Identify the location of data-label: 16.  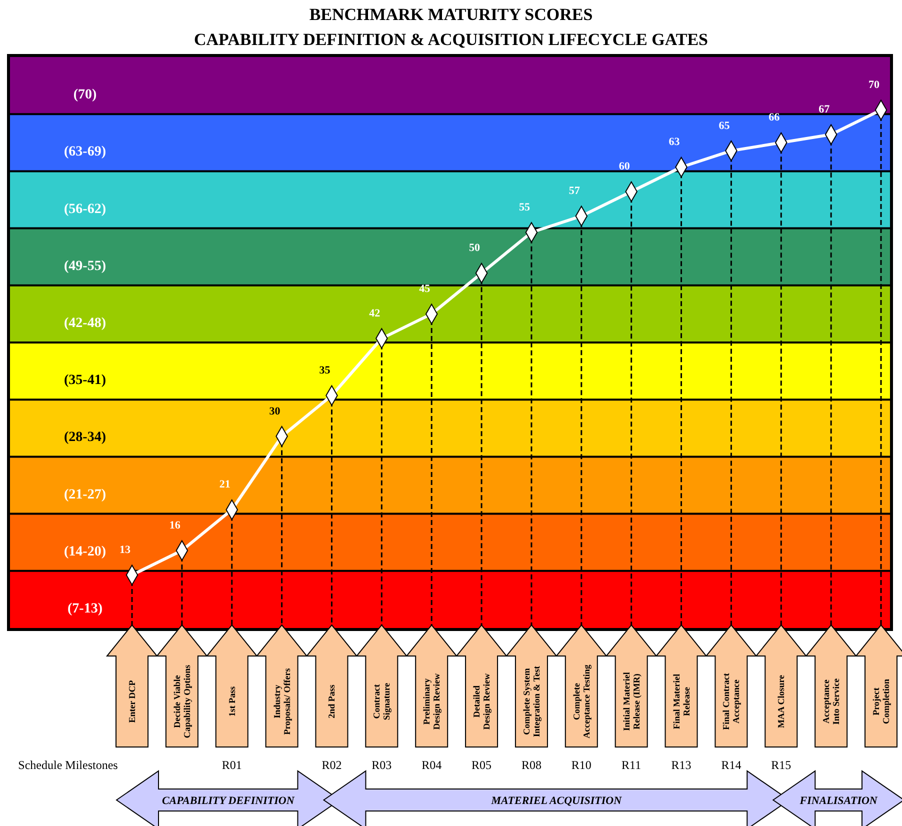
(175, 526).